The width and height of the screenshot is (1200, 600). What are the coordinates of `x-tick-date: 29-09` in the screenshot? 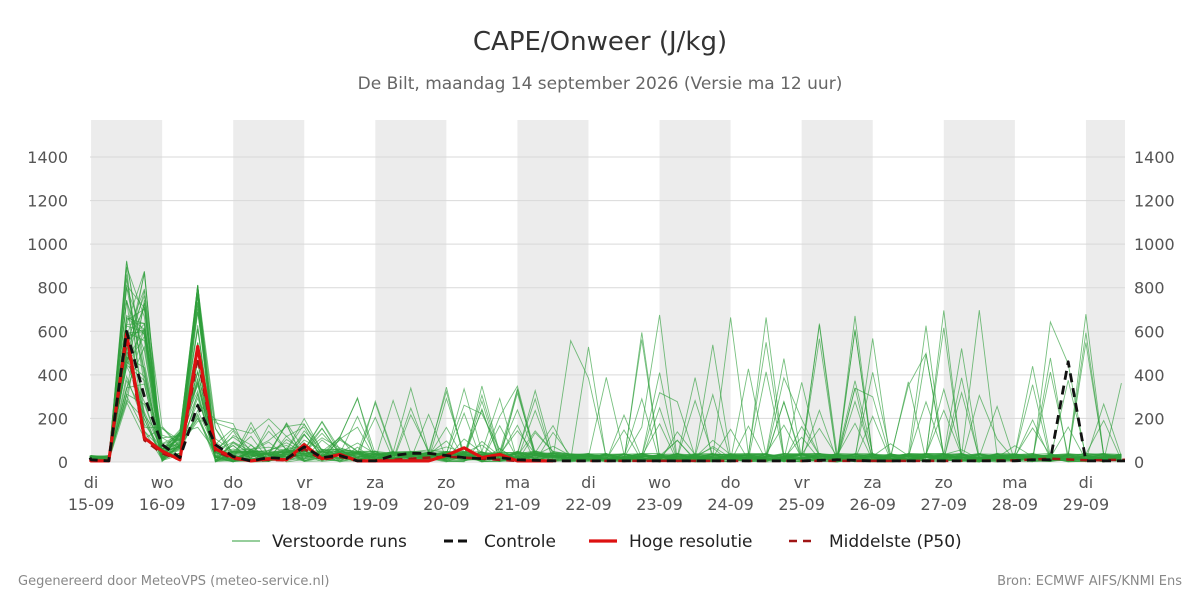 It's located at (1086, 504).